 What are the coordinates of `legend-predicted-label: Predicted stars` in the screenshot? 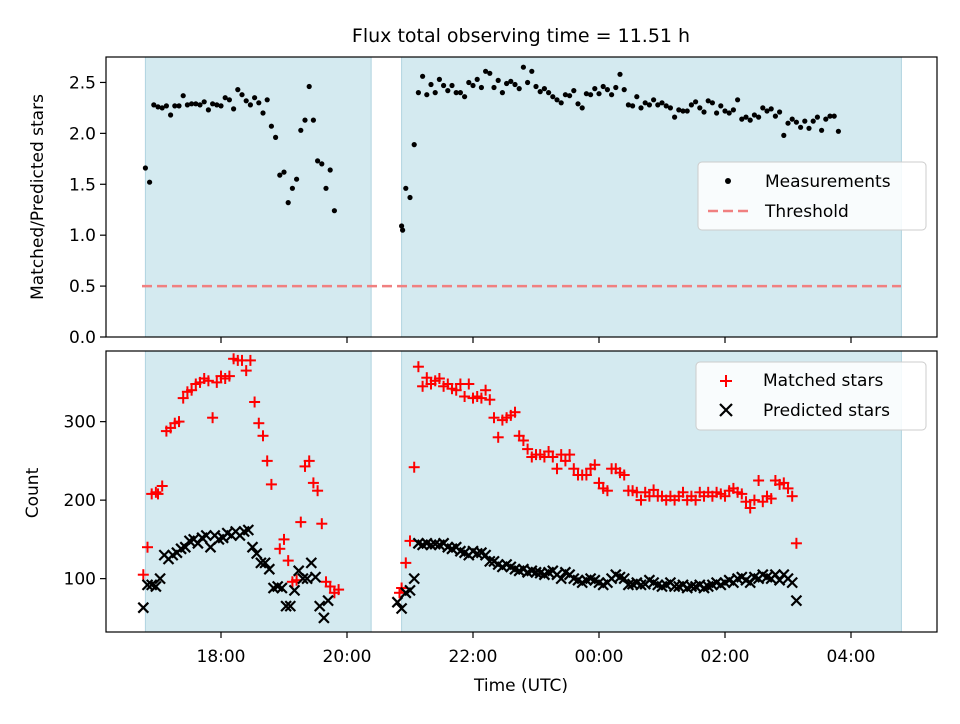 It's located at (826, 411).